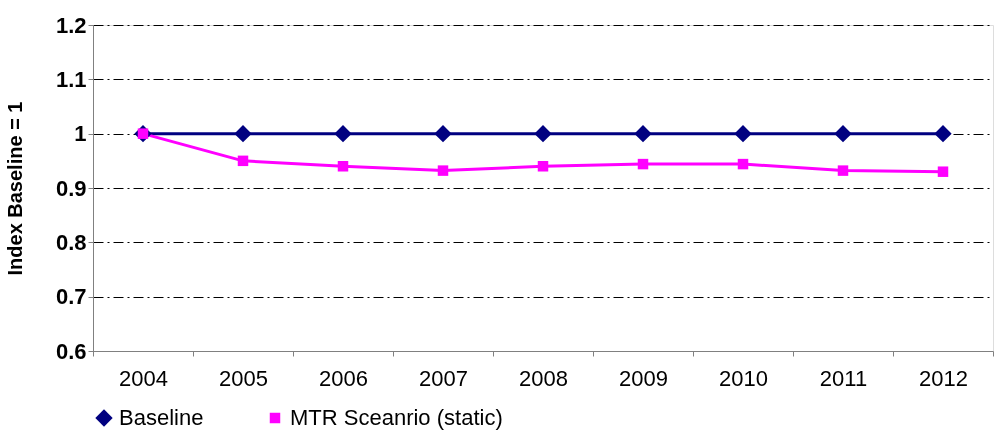 This screenshot has height=434, width=1002. Describe the element at coordinates (71, 242) in the screenshot. I see `y-tick-label: 0.8` at that location.